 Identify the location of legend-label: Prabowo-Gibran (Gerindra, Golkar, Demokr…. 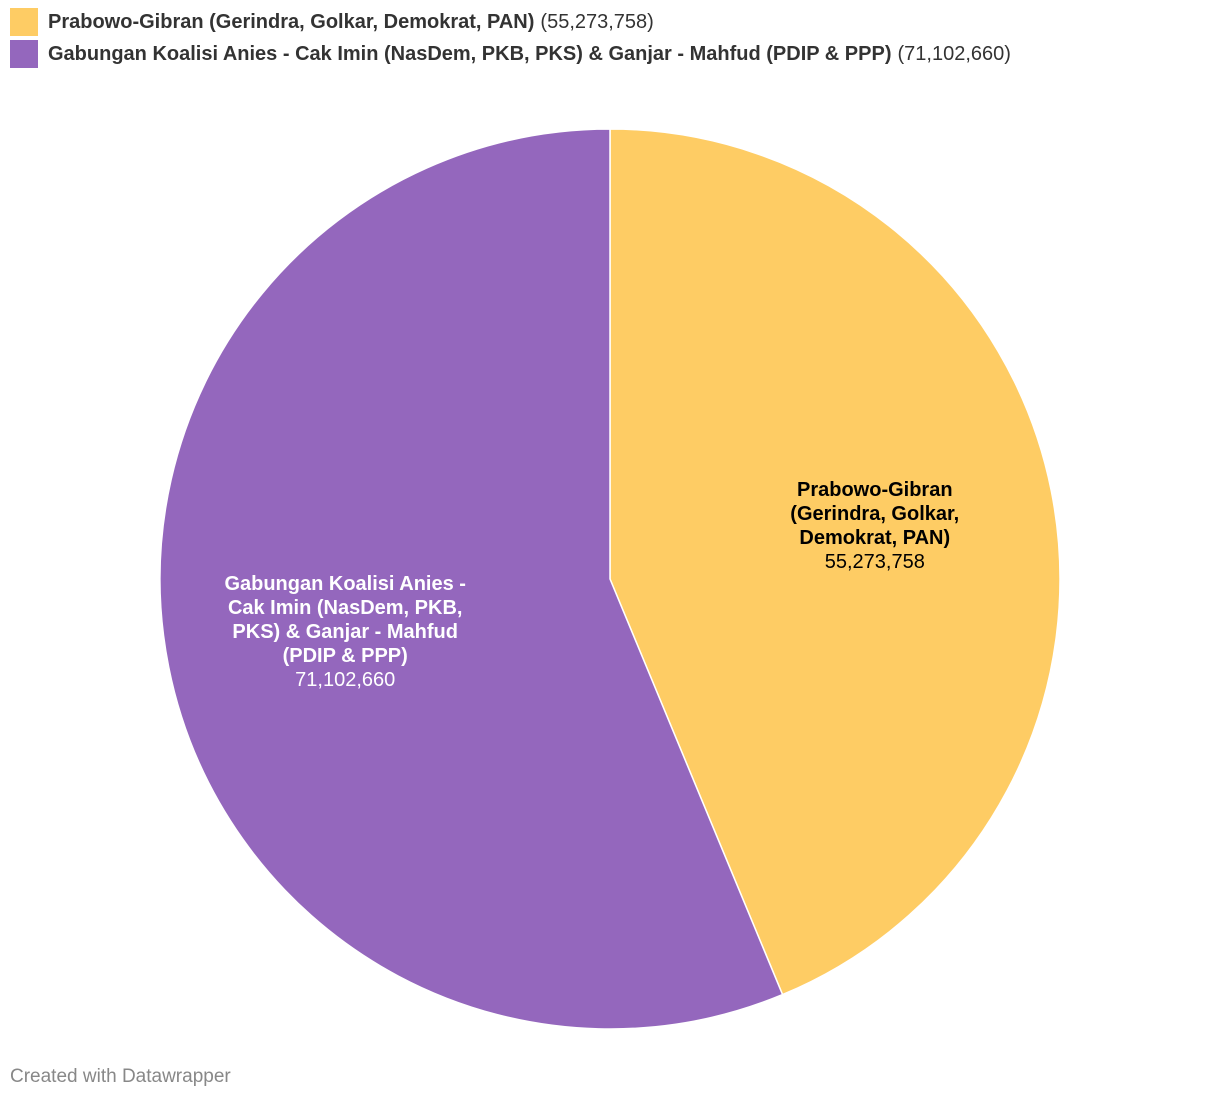
(291, 21).